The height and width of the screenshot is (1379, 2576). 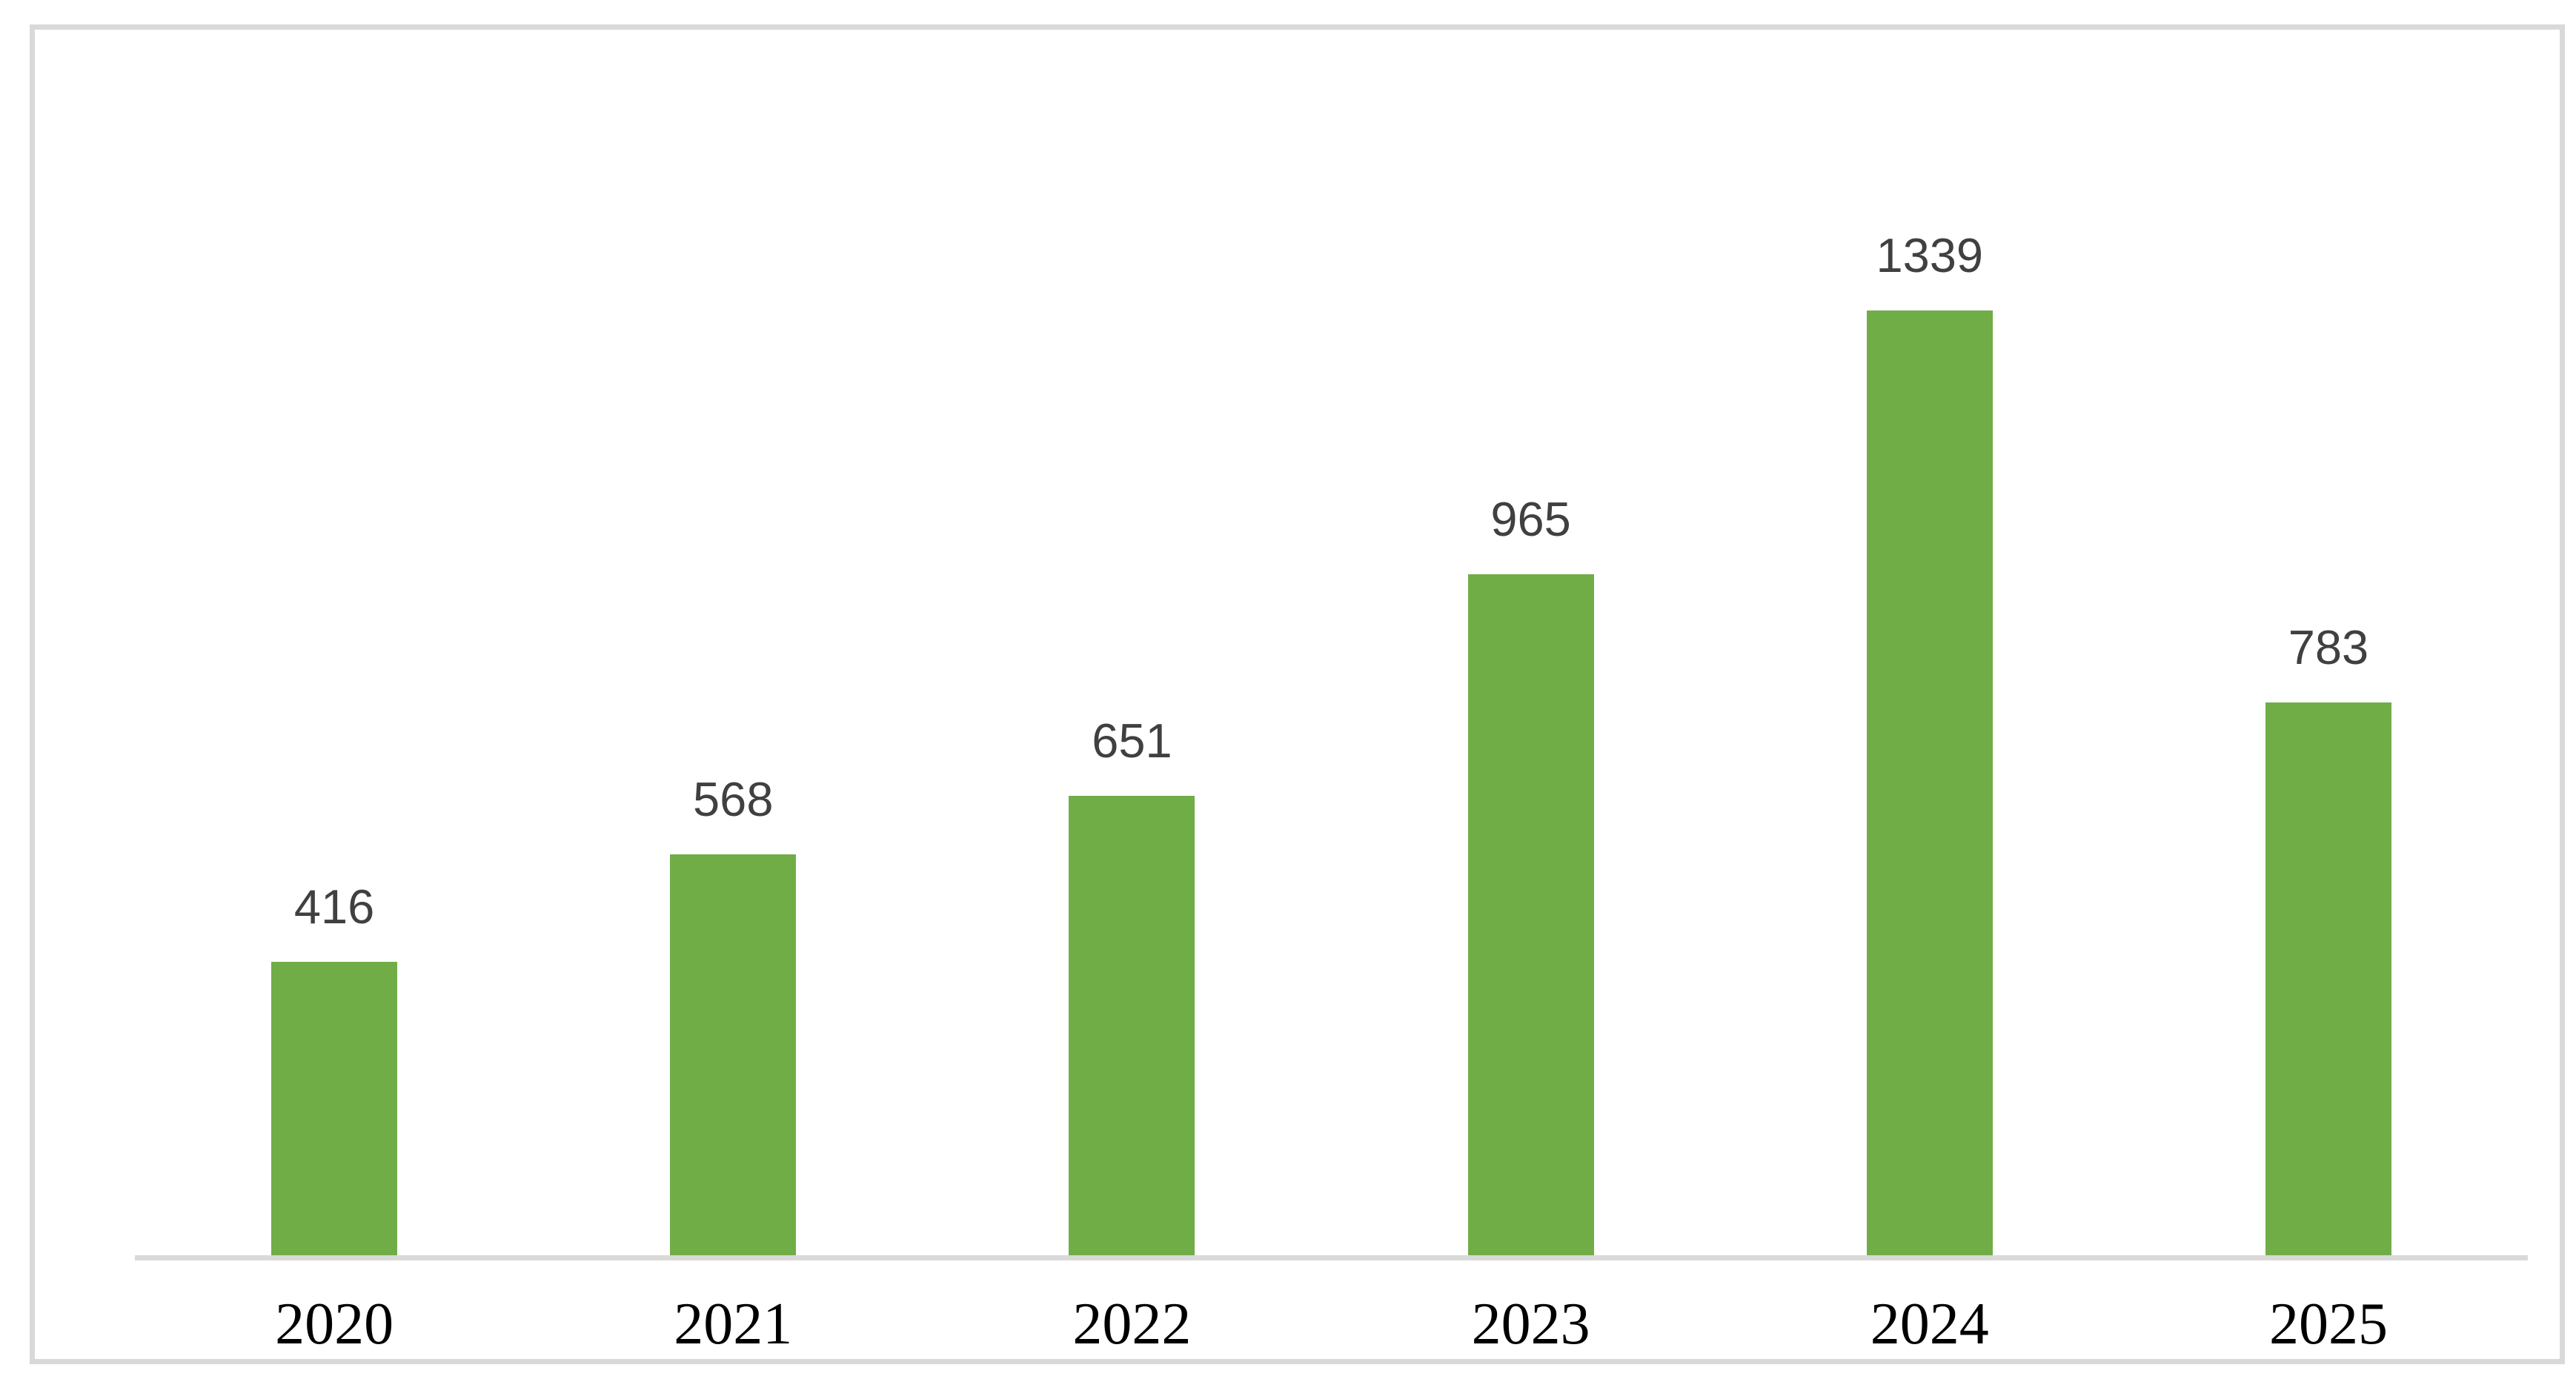 I want to click on bar-value-label: 568, so click(x=733, y=799).